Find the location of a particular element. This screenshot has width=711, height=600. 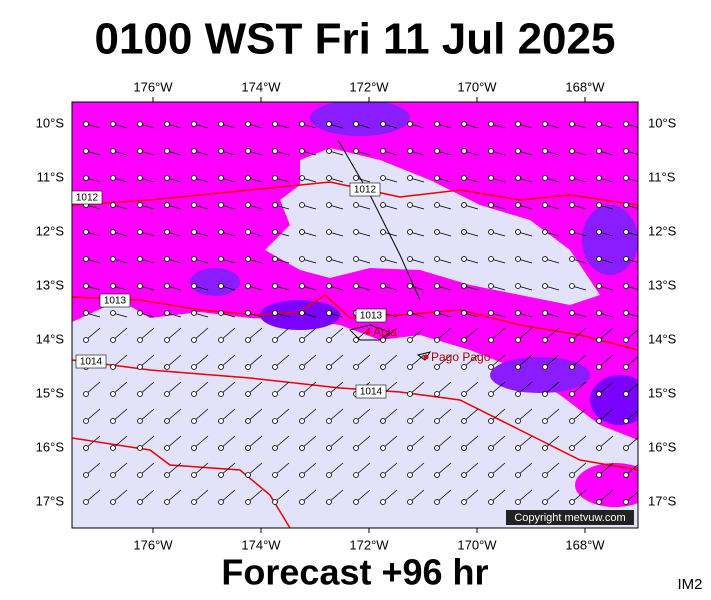

isobar-label: 1013 is located at coordinates (371, 316).